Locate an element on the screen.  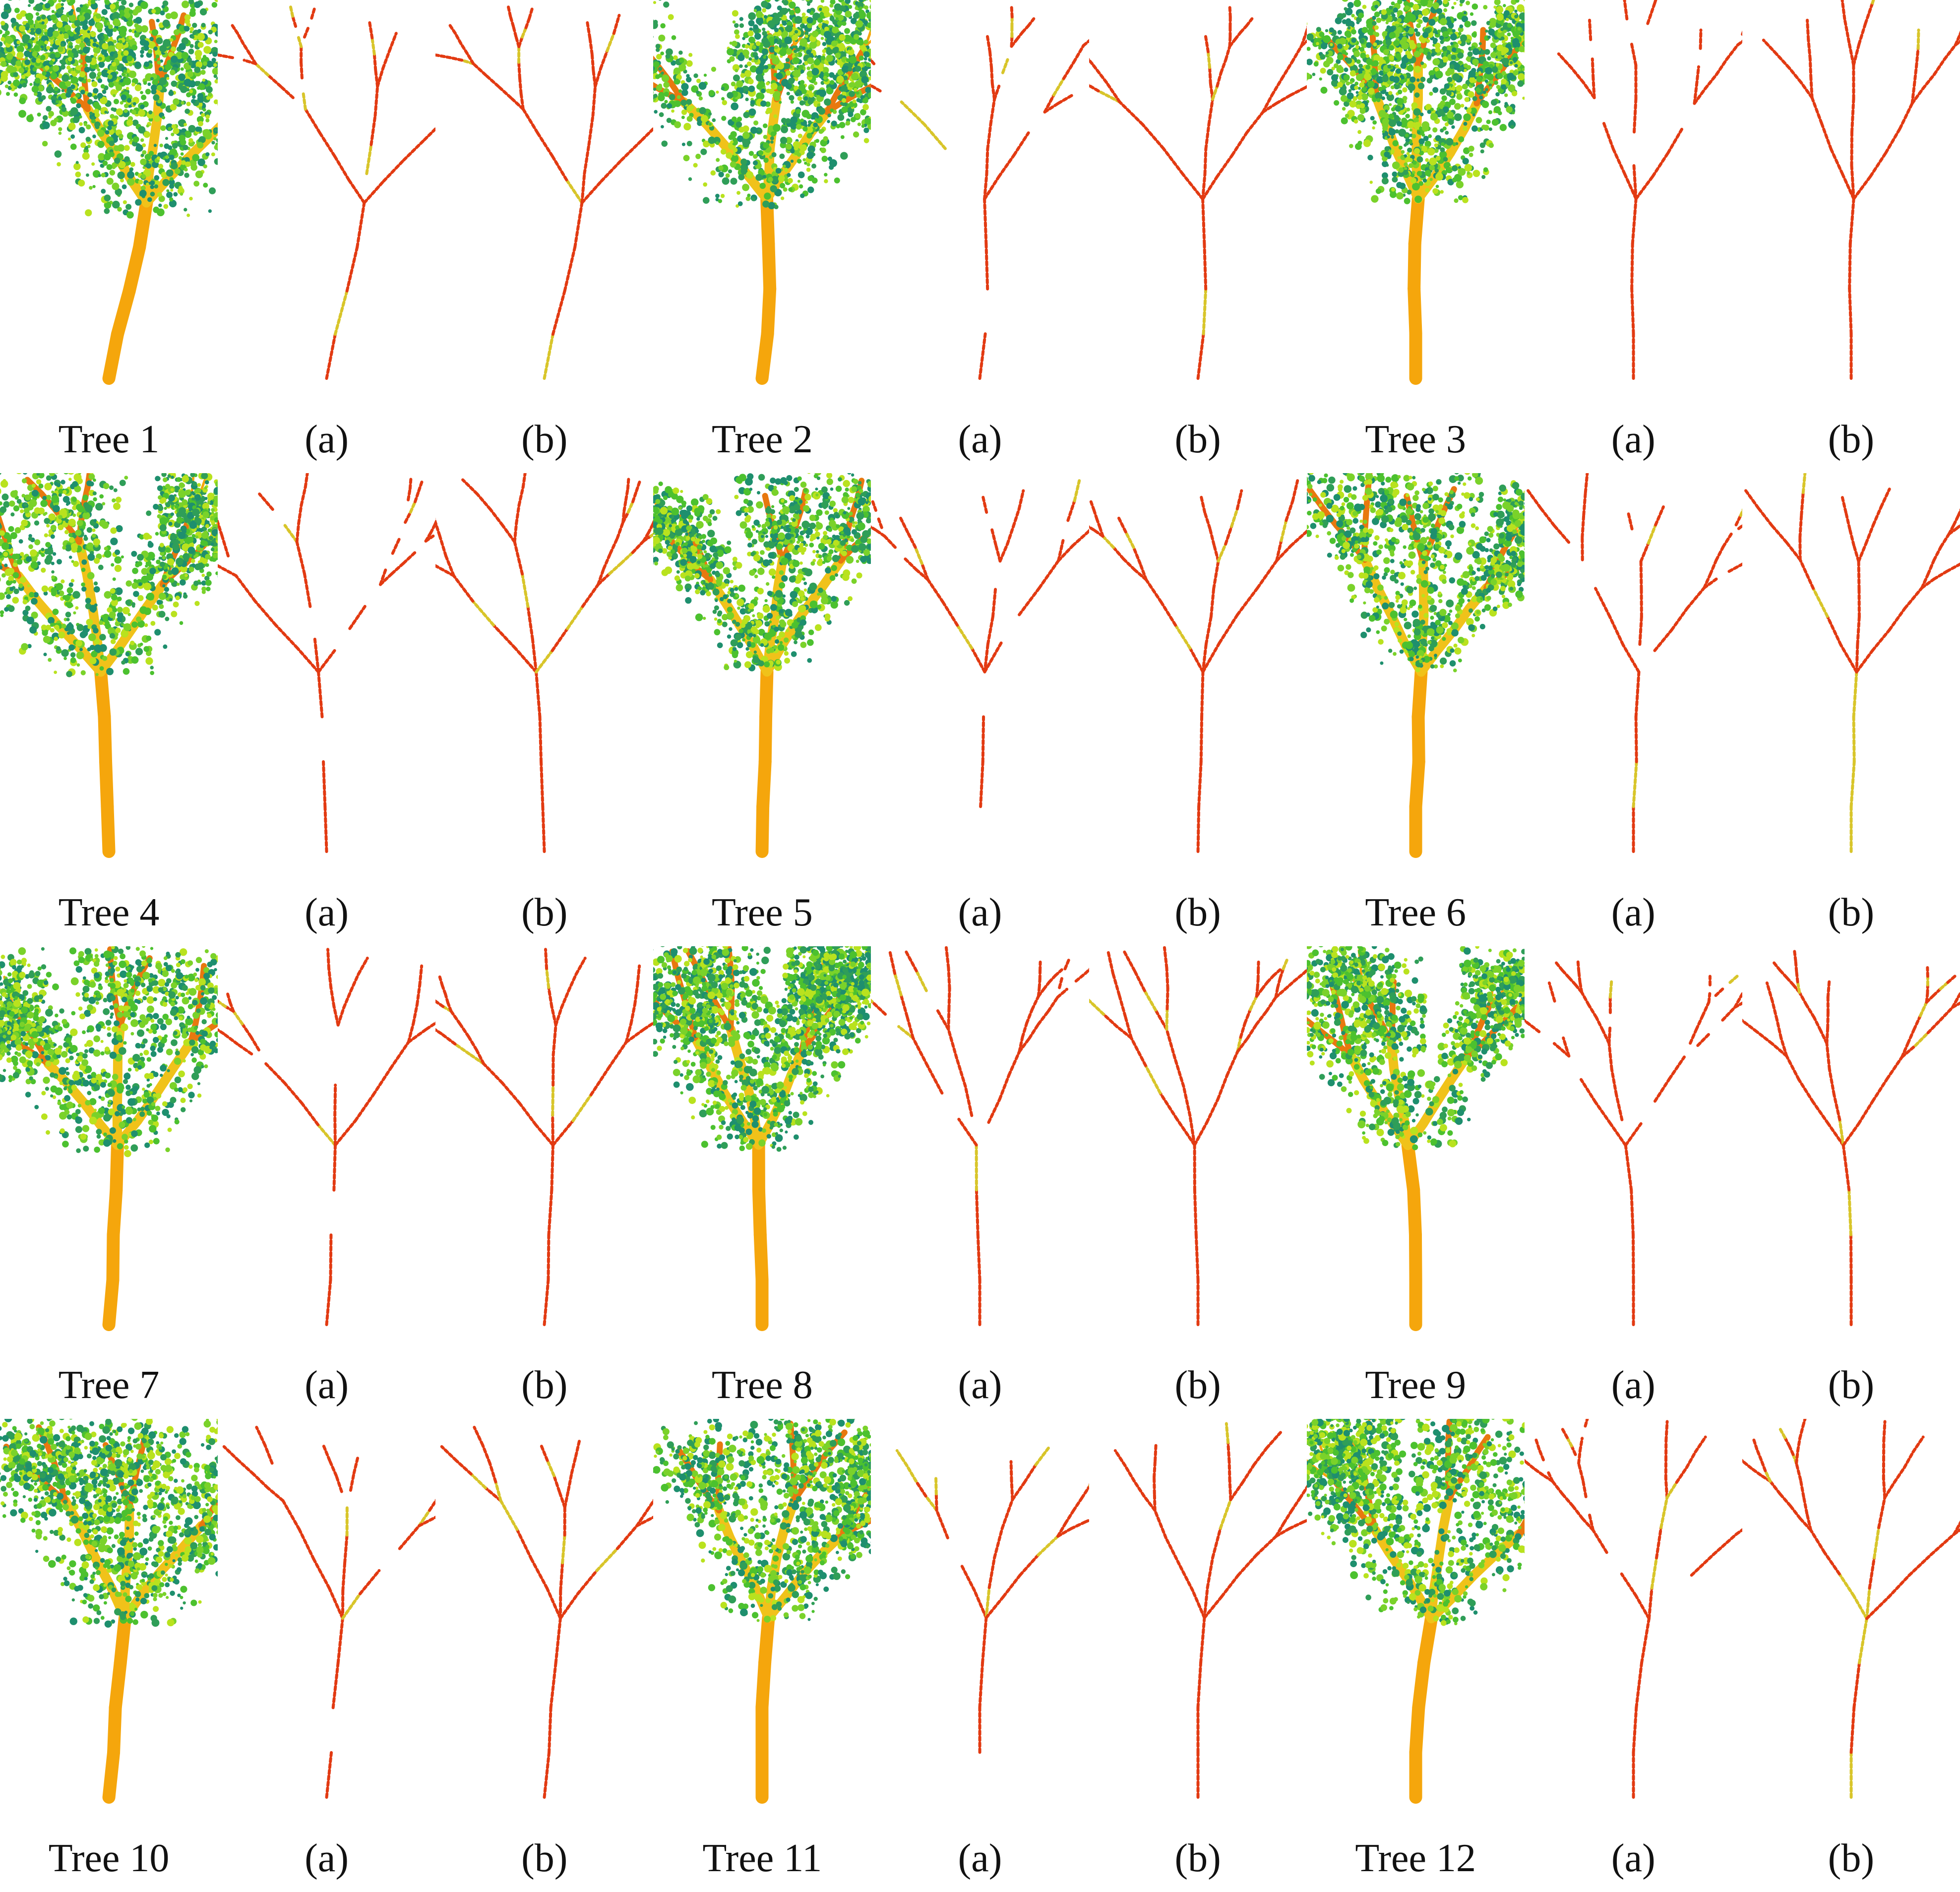
tree-point-cloud-panel: Tree 3 is located at coordinates (1416, 236).